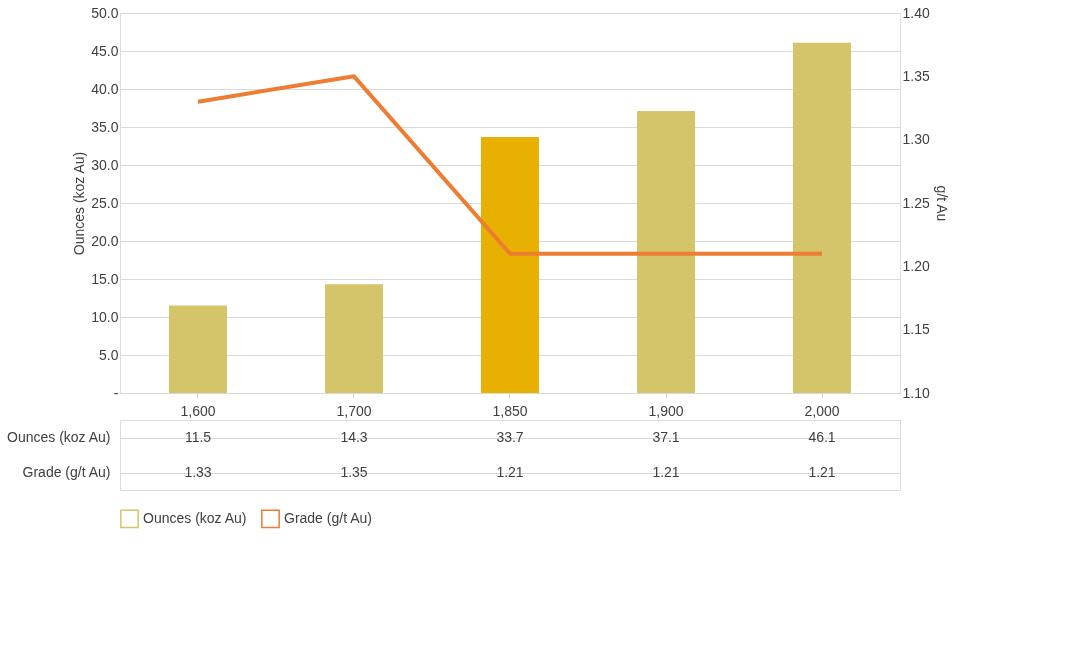 The width and height of the screenshot is (1081, 670). What do you see at coordinates (916, 75) in the screenshot?
I see `y2-tick-label: 1.35` at bounding box center [916, 75].